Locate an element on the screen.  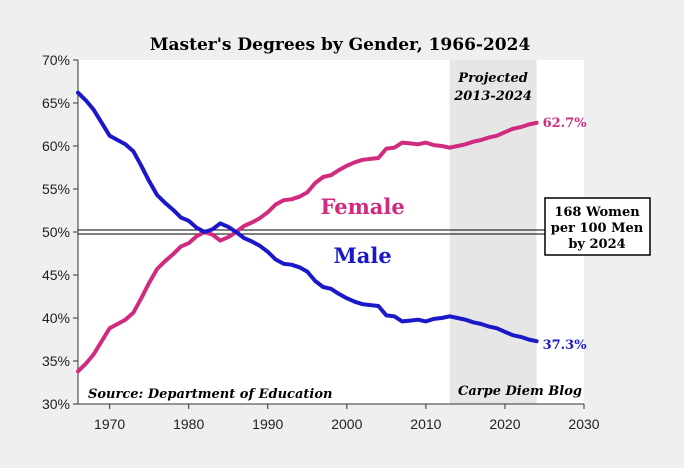
y-axis: 30% 35% 40% 45% 50% 55% 60% 65% 70% is located at coordinates (60, 232).